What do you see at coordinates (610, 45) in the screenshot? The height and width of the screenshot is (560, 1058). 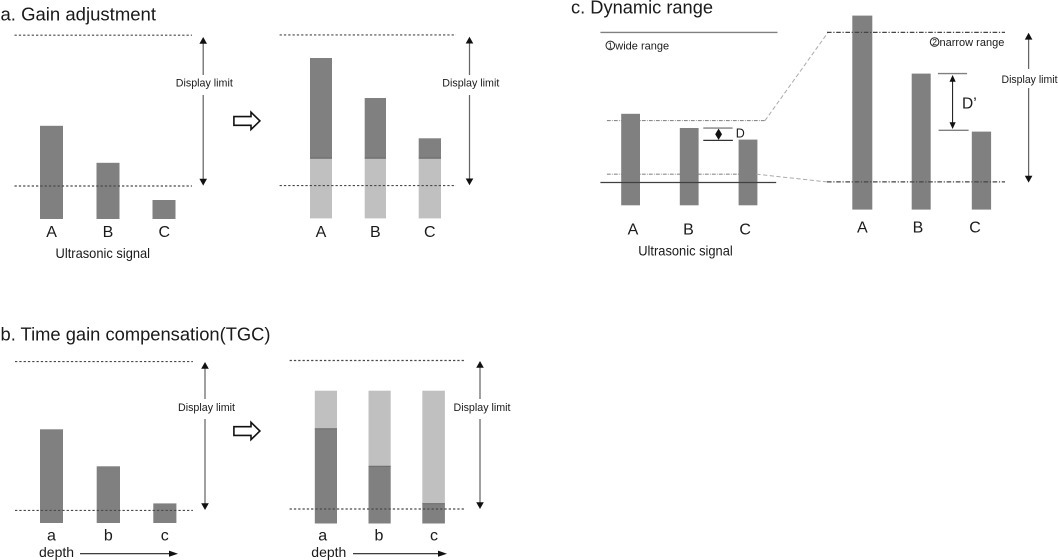 I see `svg-text: 1` at bounding box center [610, 45].